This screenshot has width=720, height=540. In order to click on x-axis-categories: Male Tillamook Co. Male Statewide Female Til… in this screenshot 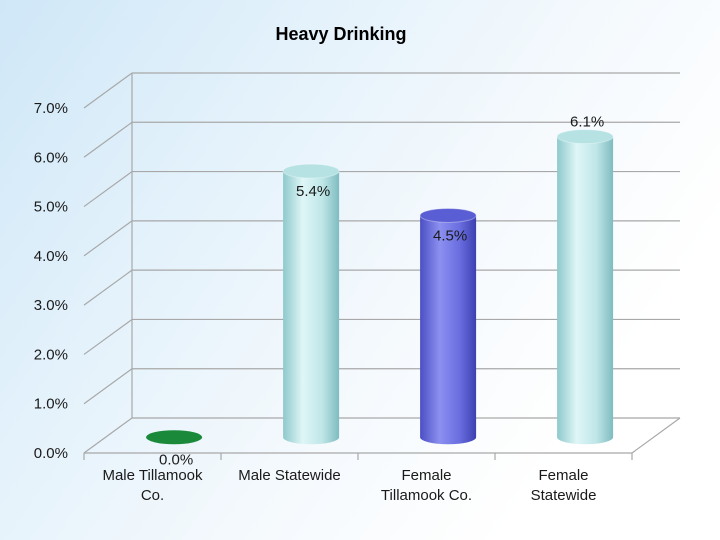, I will do `click(349, 485)`.